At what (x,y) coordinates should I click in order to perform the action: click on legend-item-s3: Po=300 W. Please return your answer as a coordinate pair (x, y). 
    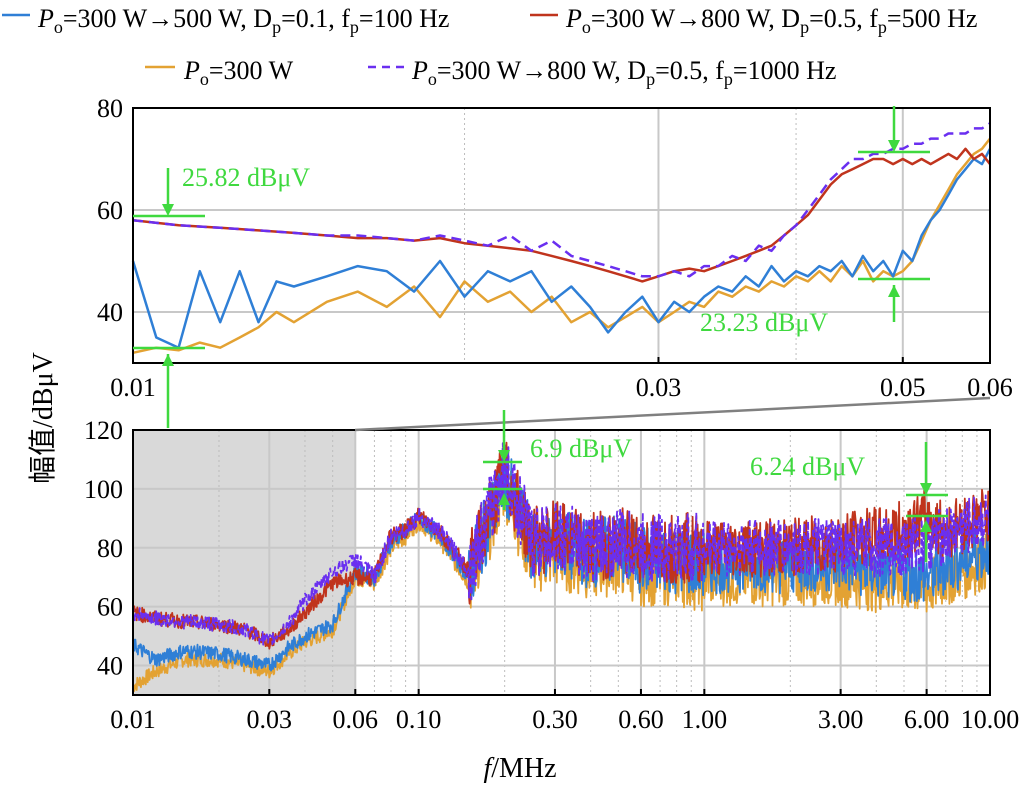
    Looking at the image, I should click on (219, 72).